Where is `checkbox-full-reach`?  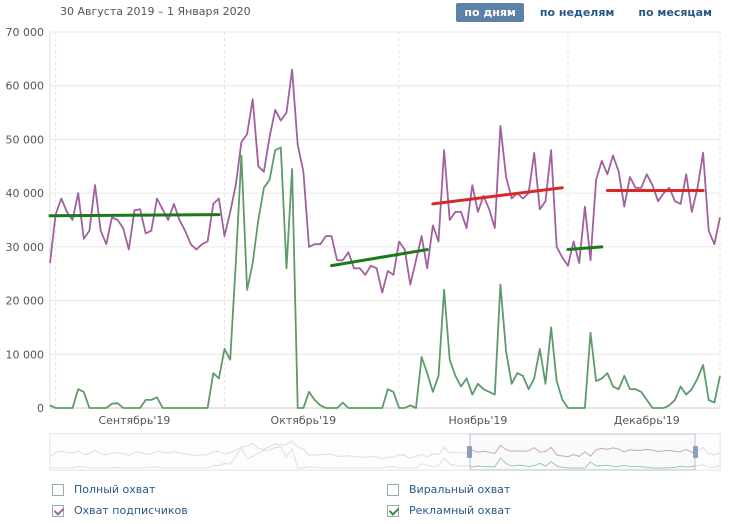
checkbox-full-reach is located at coordinates (58, 489).